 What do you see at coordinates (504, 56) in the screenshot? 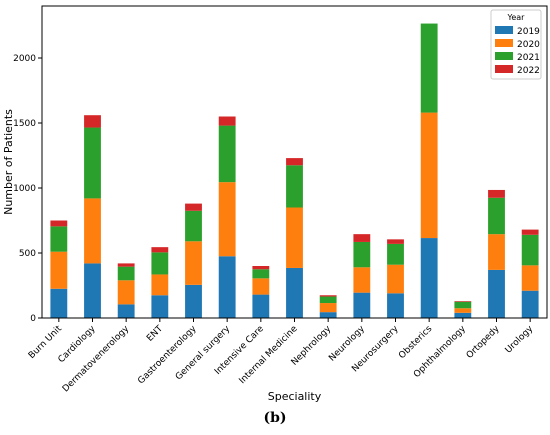
I see `legend-swatch-2021` at bounding box center [504, 56].